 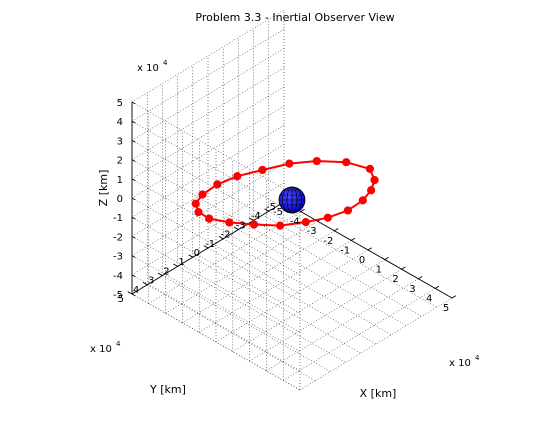 I want to click on y-exponent-label: x 10 4, so click(x=105, y=347).